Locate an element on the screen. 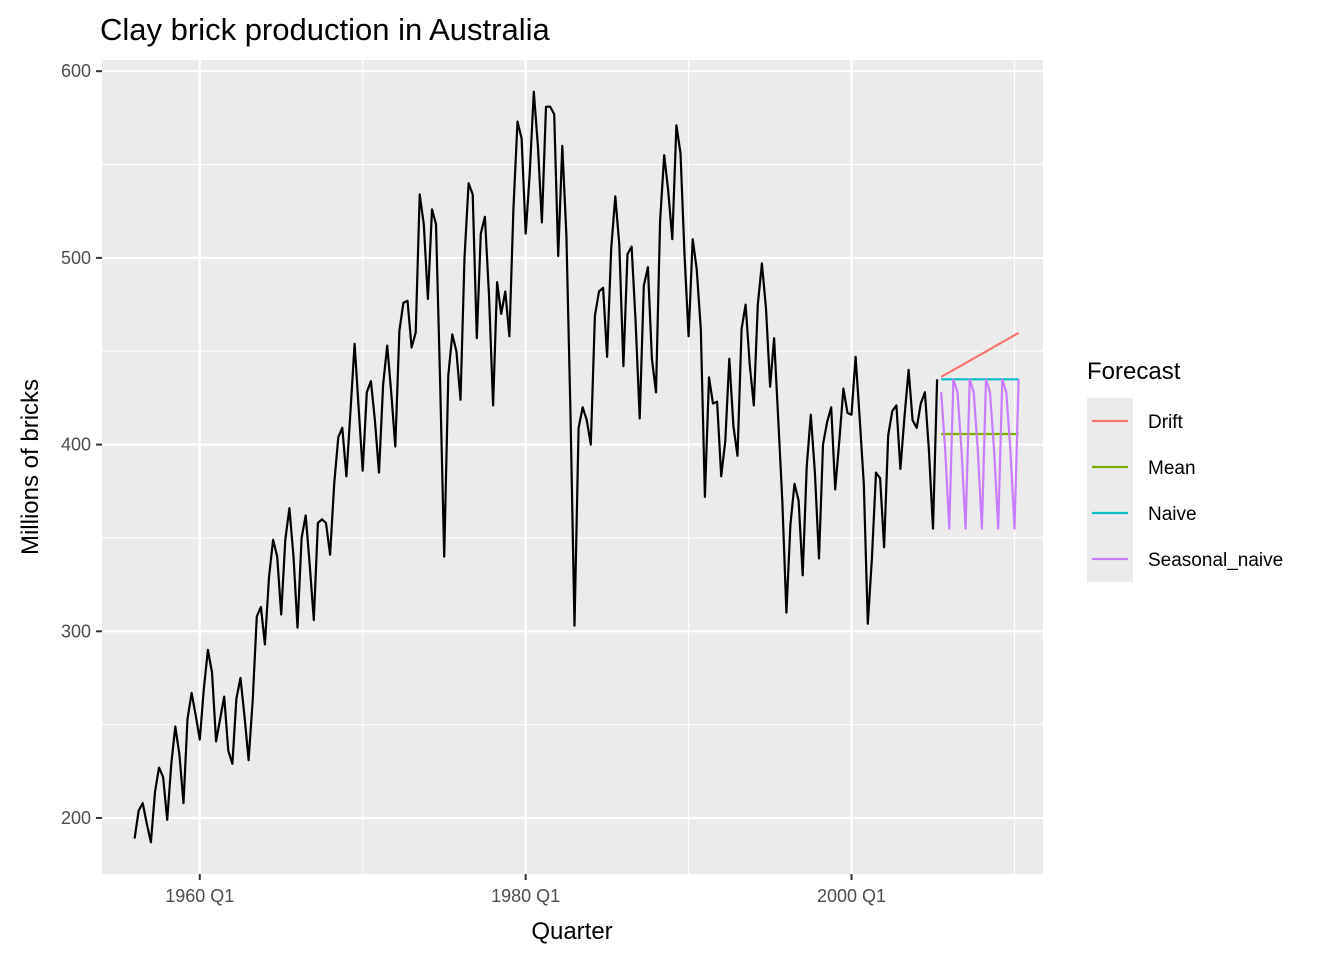 This screenshot has width=1344, height=960. legend-label: Drift is located at coordinates (1166, 422).